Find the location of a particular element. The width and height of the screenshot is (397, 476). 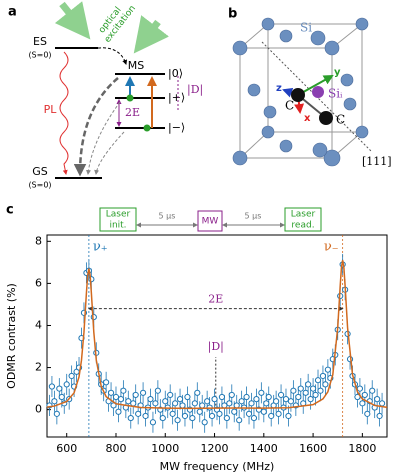

c-atom is located at coordinates (326, 118).